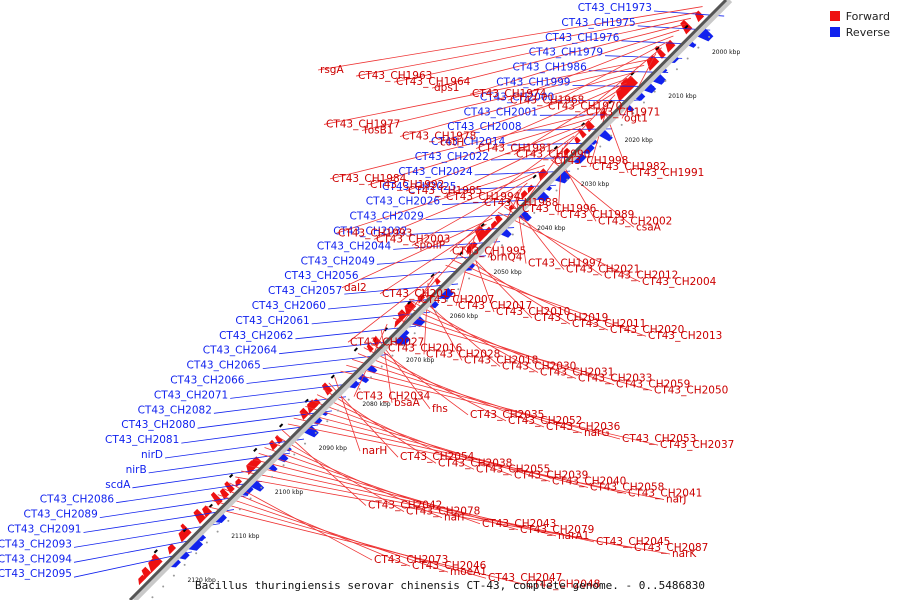 The image size is (900, 600). Describe the element at coordinates (515, 149) in the screenshot. I see `forward-gene-label: CT43_CH1981` at that location.